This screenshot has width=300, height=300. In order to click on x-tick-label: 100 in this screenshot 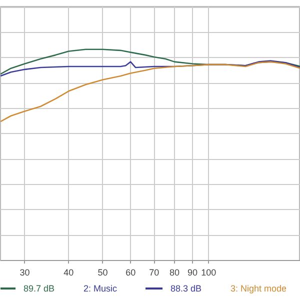, I will do `click(208, 273)`.